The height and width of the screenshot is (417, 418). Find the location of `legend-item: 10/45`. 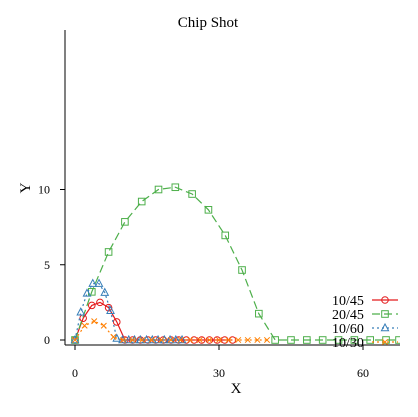

legend-item: 10/45 is located at coordinates (365, 301).